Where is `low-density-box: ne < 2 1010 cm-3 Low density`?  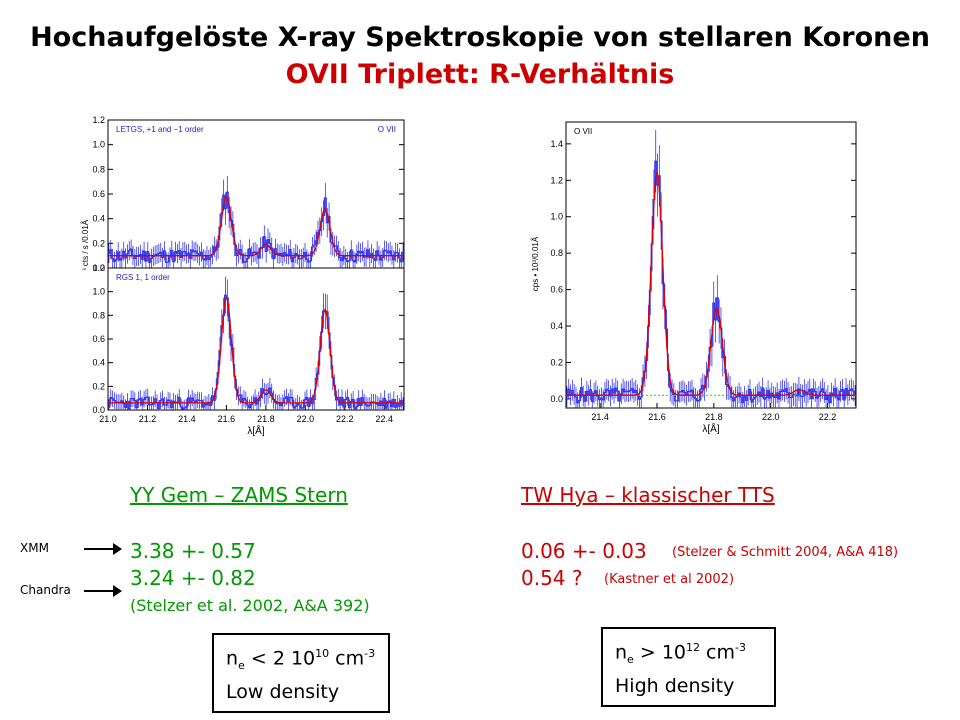 low-density-box: ne < 2 1010 cm-3 Low density is located at coordinates (301, 673).